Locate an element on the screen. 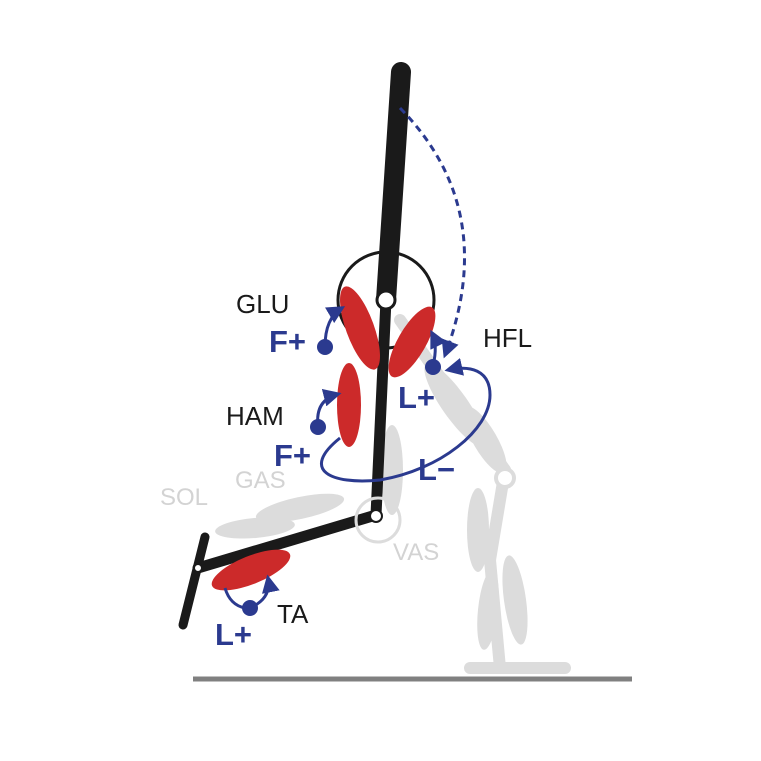 The image size is (761, 761). shank is located at coordinates (287, 541).